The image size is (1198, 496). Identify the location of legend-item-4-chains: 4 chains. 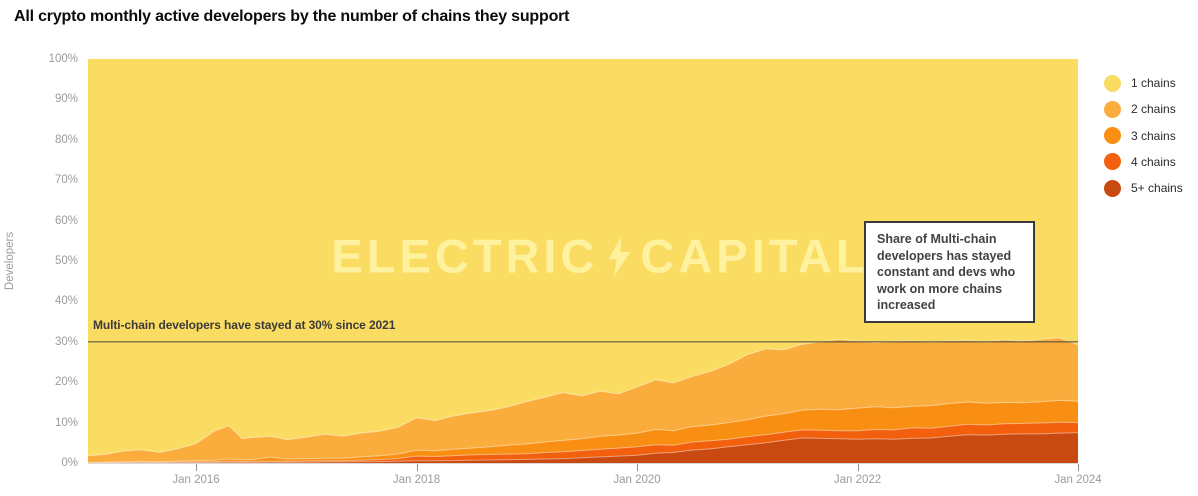
(1141, 162).